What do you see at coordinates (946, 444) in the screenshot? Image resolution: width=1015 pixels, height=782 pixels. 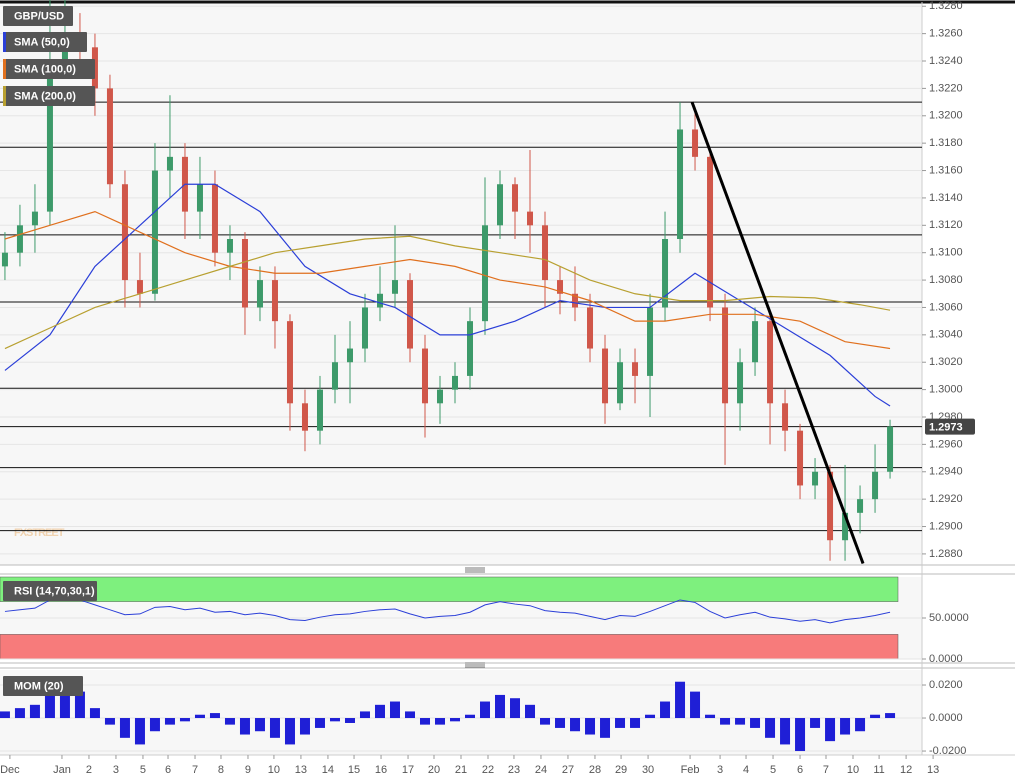 I see `y-tick-label: 1.2960` at bounding box center [946, 444].